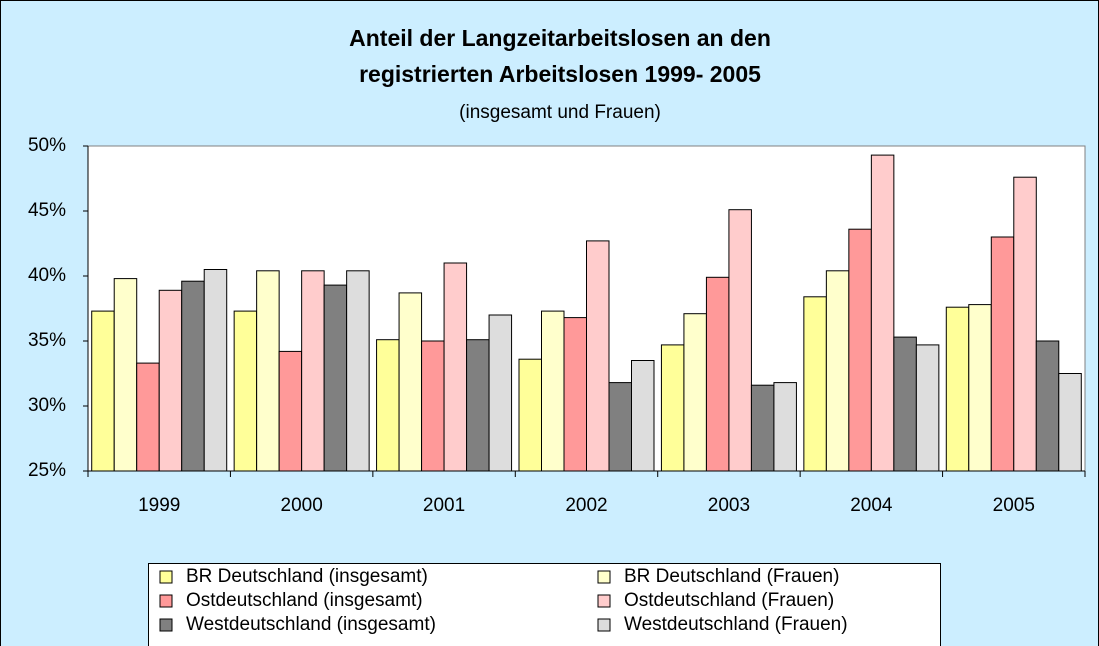 The height and width of the screenshot is (646, 1099). What do you see at coordinates (729, 505) in the screenshot?
I see `x-tick-label: 2003` at bounding box center [729, 505].